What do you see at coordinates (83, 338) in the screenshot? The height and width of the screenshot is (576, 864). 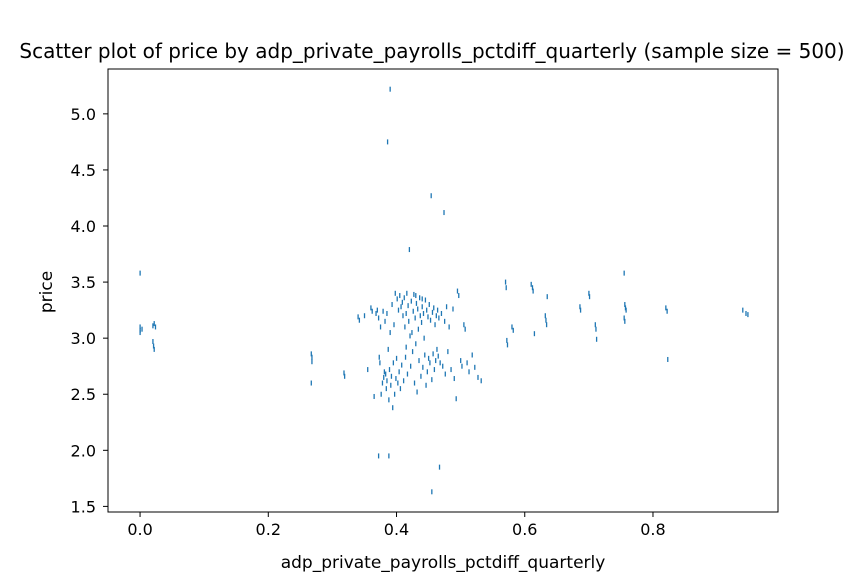 I see `y-tick-label: 3.0` at bounding box center [83, 338].